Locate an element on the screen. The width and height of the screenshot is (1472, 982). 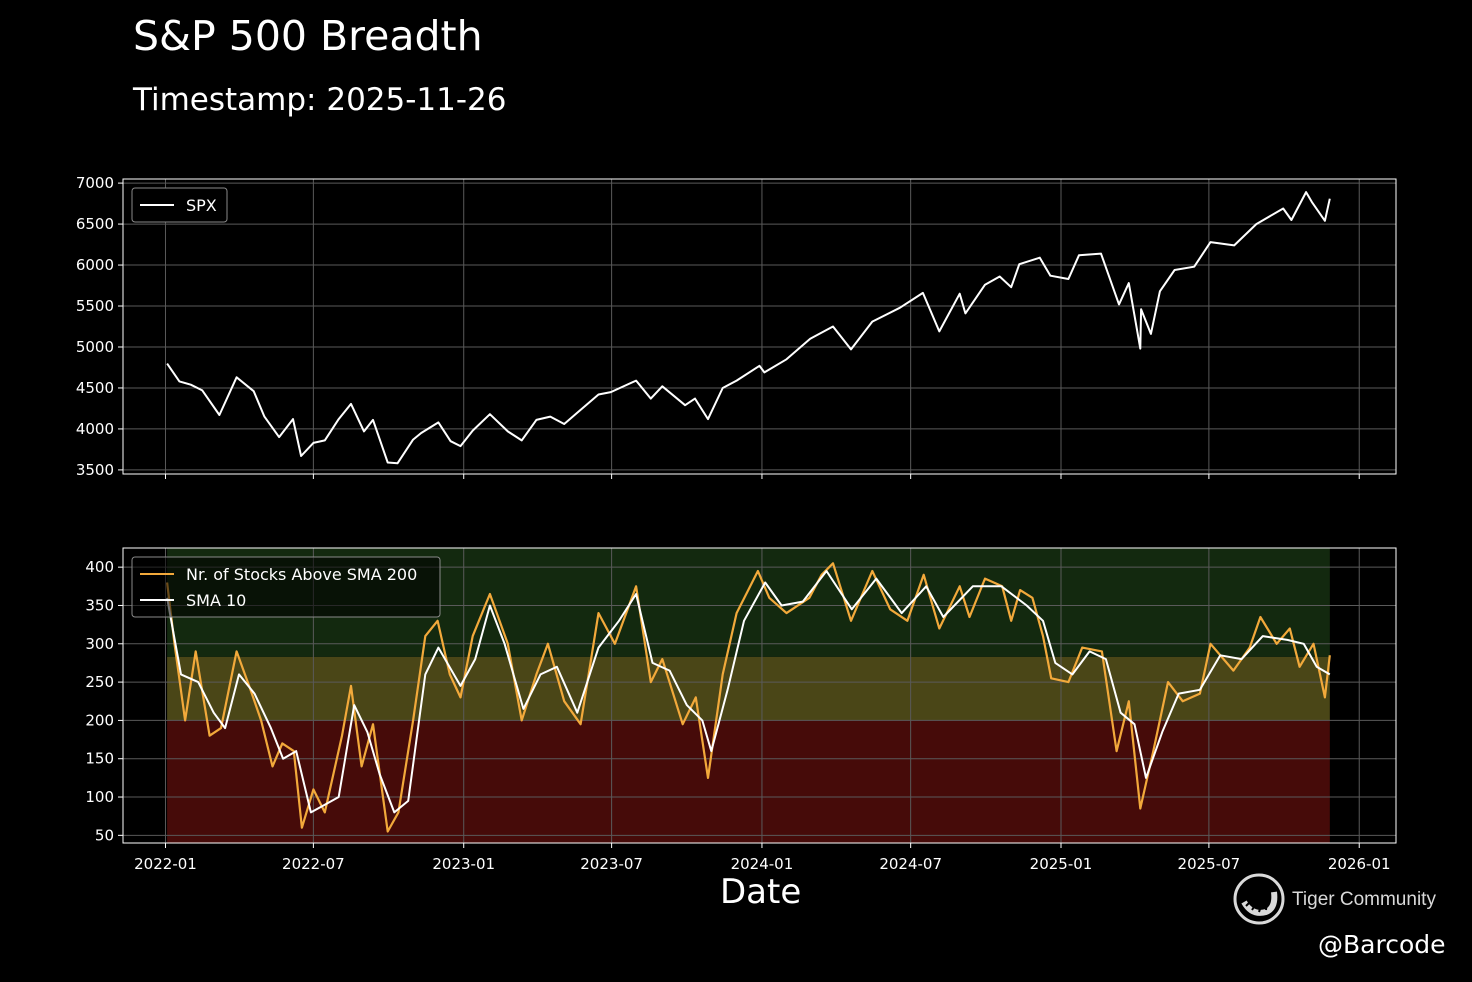
x-tick-label: 2022-07 is located at coordinates (313, 864).